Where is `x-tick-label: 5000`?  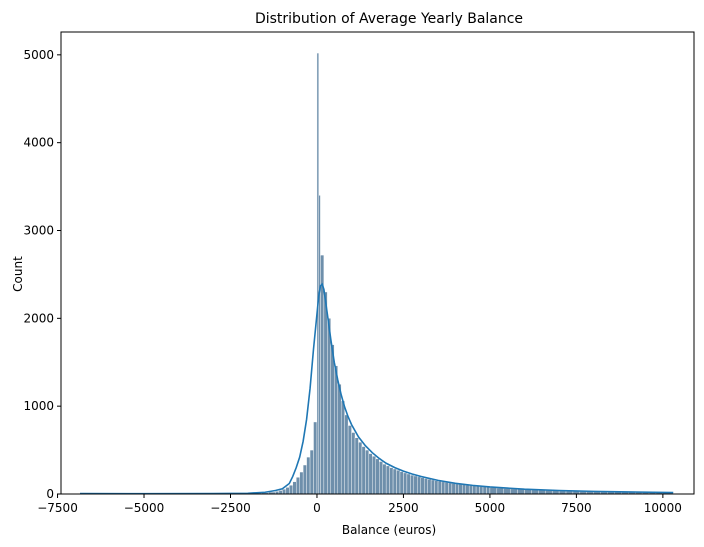
x-tick-label: 5000 is located at coordinates (490, 508).